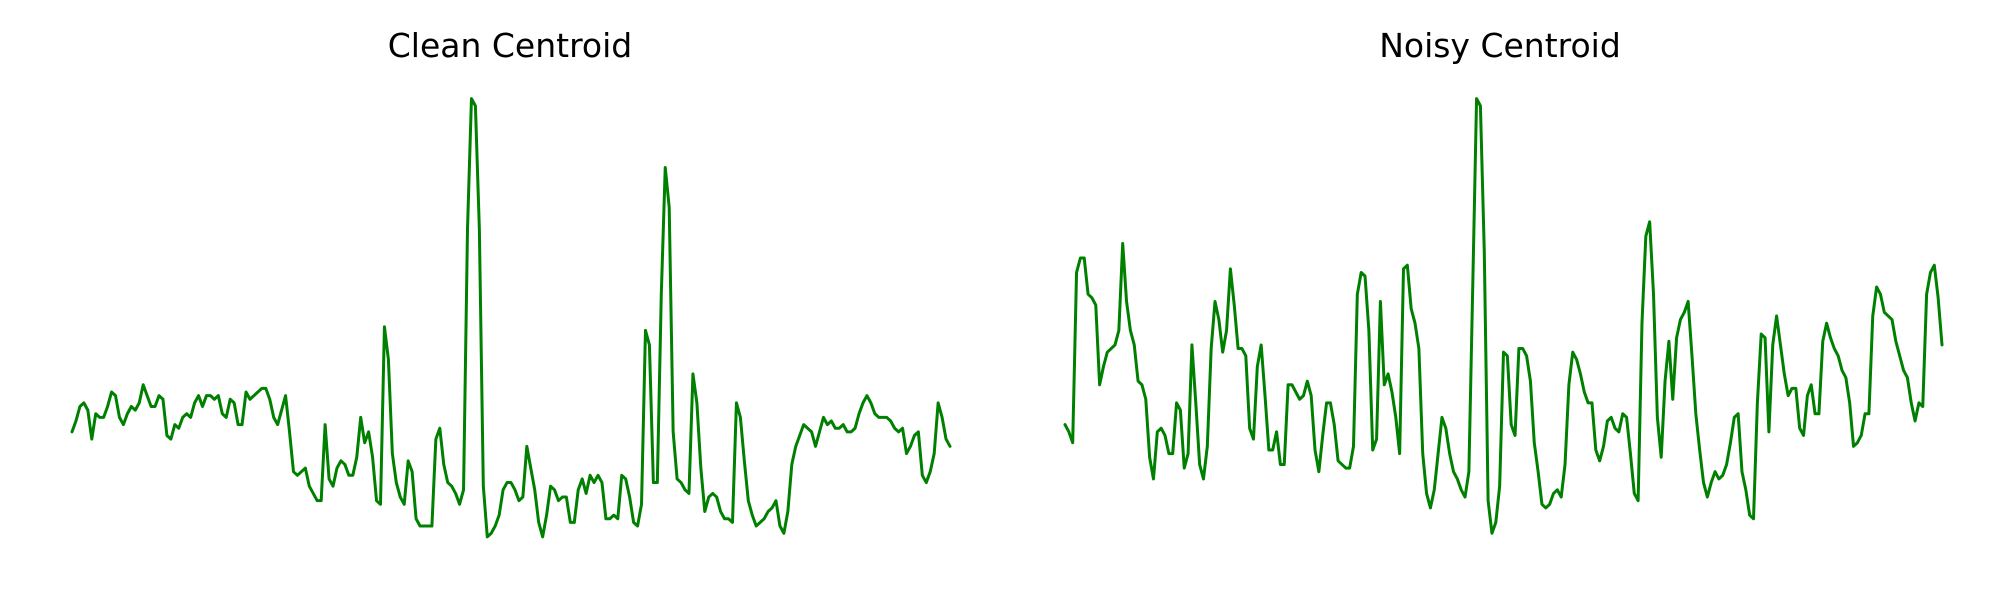  I want to click on chart-title: Clean Centroid, so click(510, 45).